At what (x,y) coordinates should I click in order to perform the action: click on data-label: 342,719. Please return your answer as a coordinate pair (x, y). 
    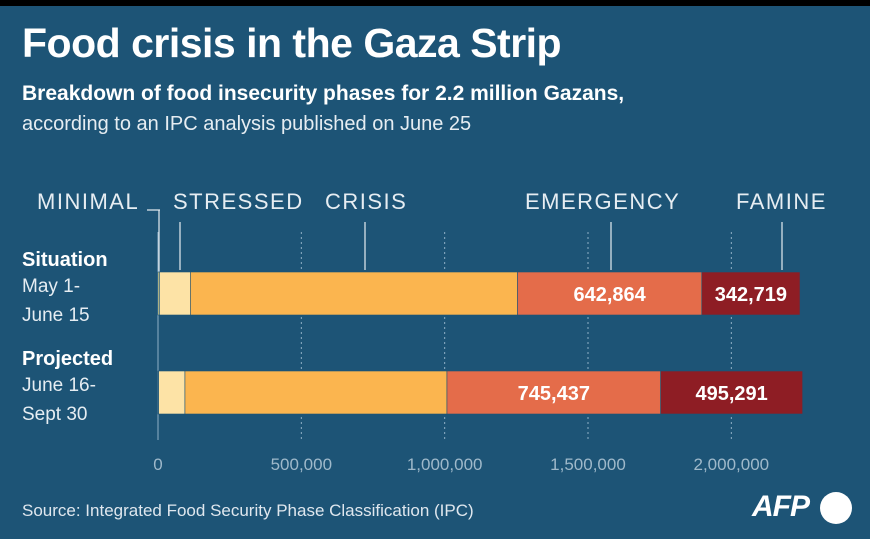
    Looking at the image, I should click on (751, 295).